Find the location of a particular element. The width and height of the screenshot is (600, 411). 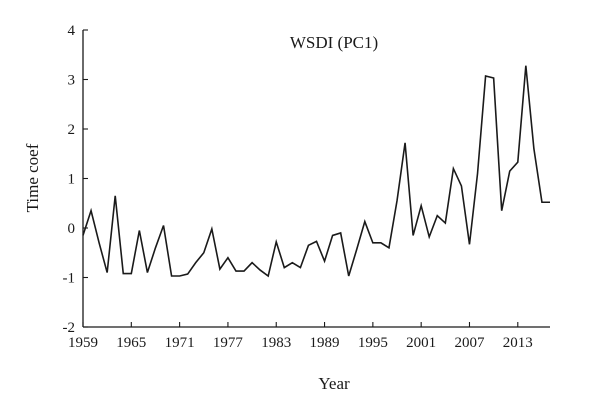

x-tick-label: 1995 is located at coordinates (373, 343).